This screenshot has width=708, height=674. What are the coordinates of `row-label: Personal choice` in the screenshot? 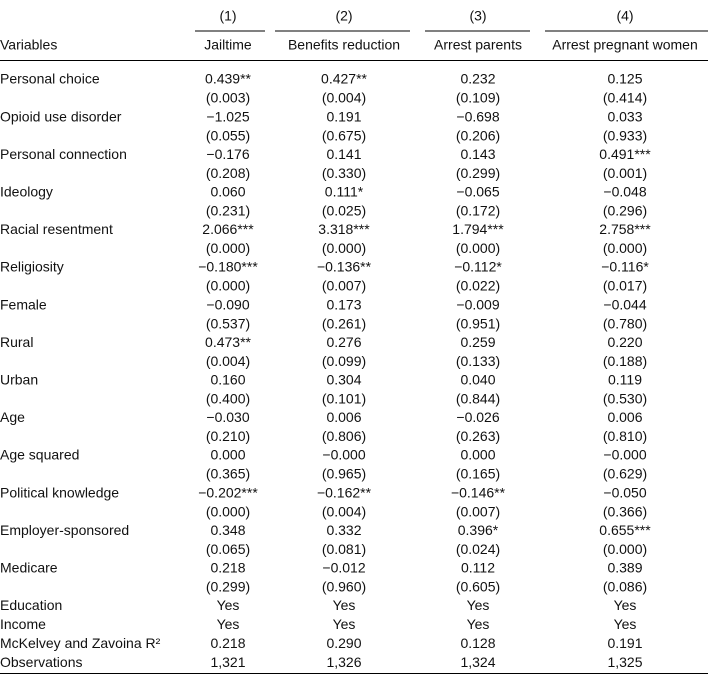 It's located at (50, 79).